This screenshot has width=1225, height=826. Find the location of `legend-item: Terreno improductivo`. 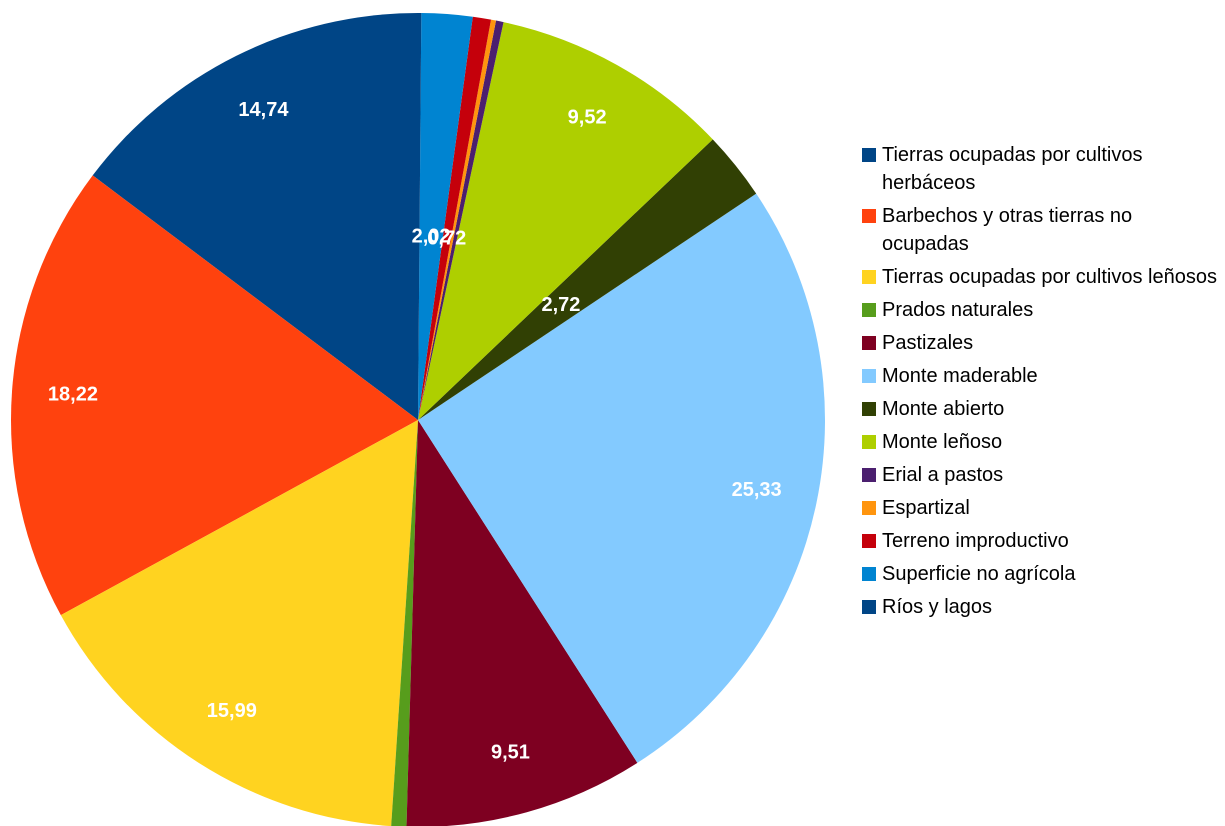

legend-item: Terreno improductivo is located at coordinates (1039, 541).